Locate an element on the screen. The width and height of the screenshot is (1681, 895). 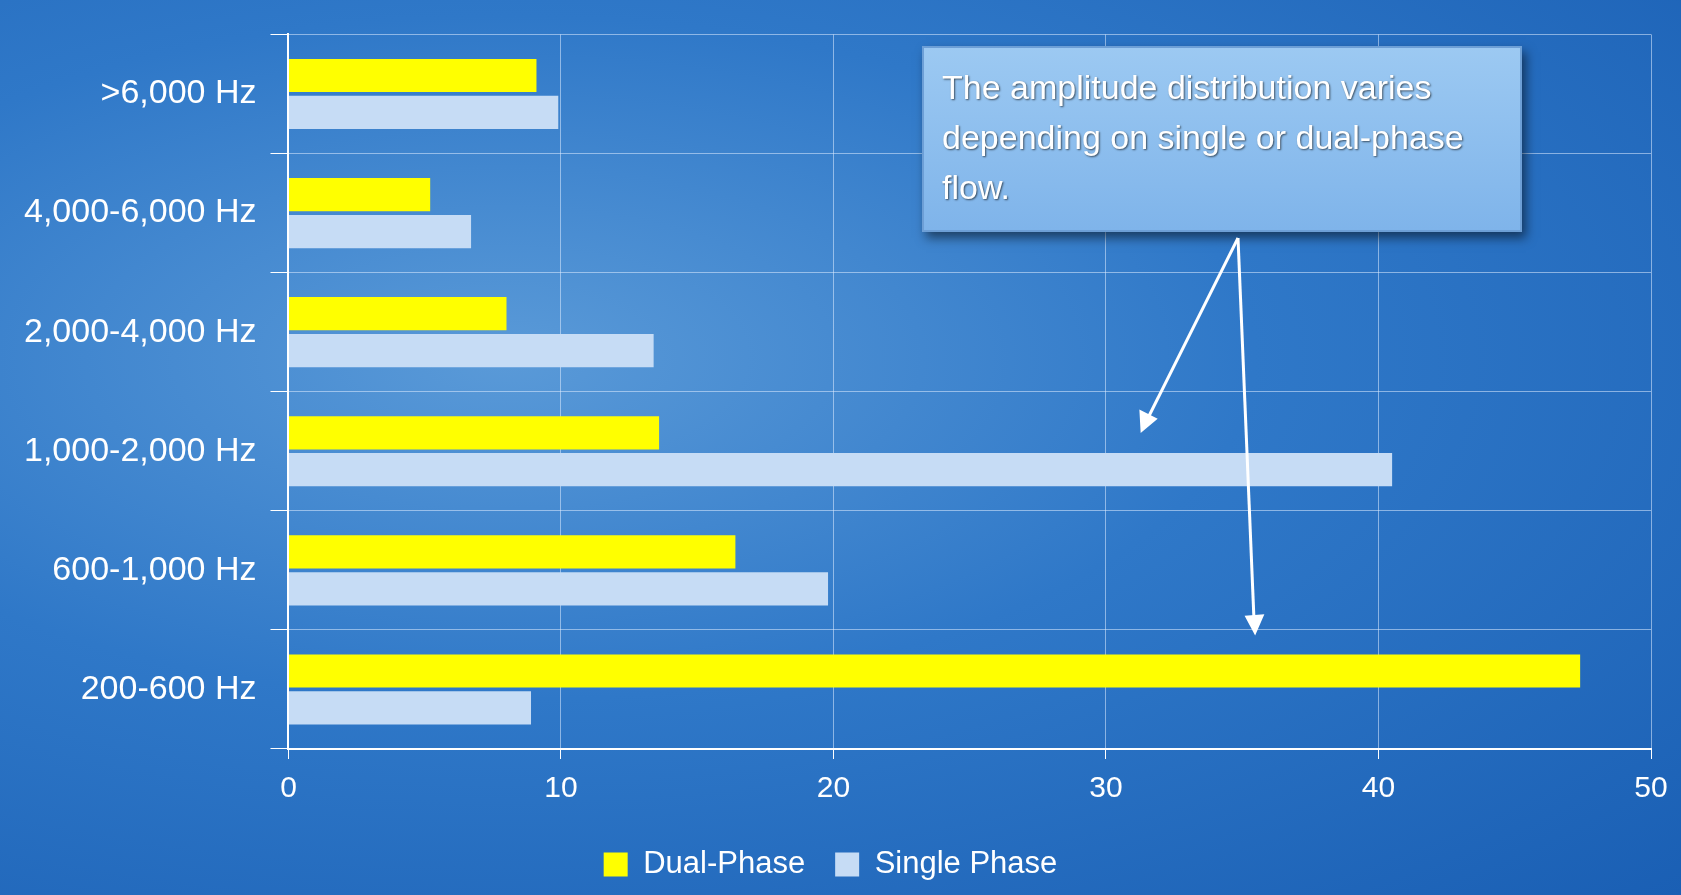
x-tick-label: 40 is located at coordinates (1378, 787).